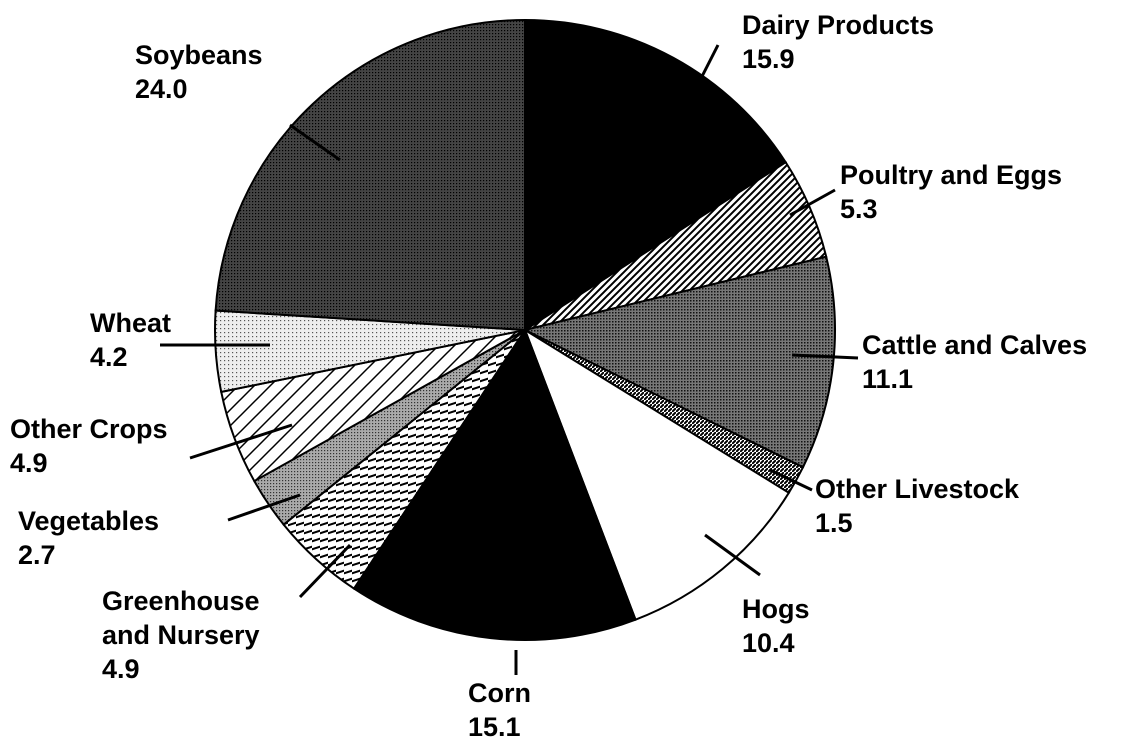  Describe the element at coordinates (975, 345) in the screenshot. I see `category-label: Cattle and Calves` at that location.